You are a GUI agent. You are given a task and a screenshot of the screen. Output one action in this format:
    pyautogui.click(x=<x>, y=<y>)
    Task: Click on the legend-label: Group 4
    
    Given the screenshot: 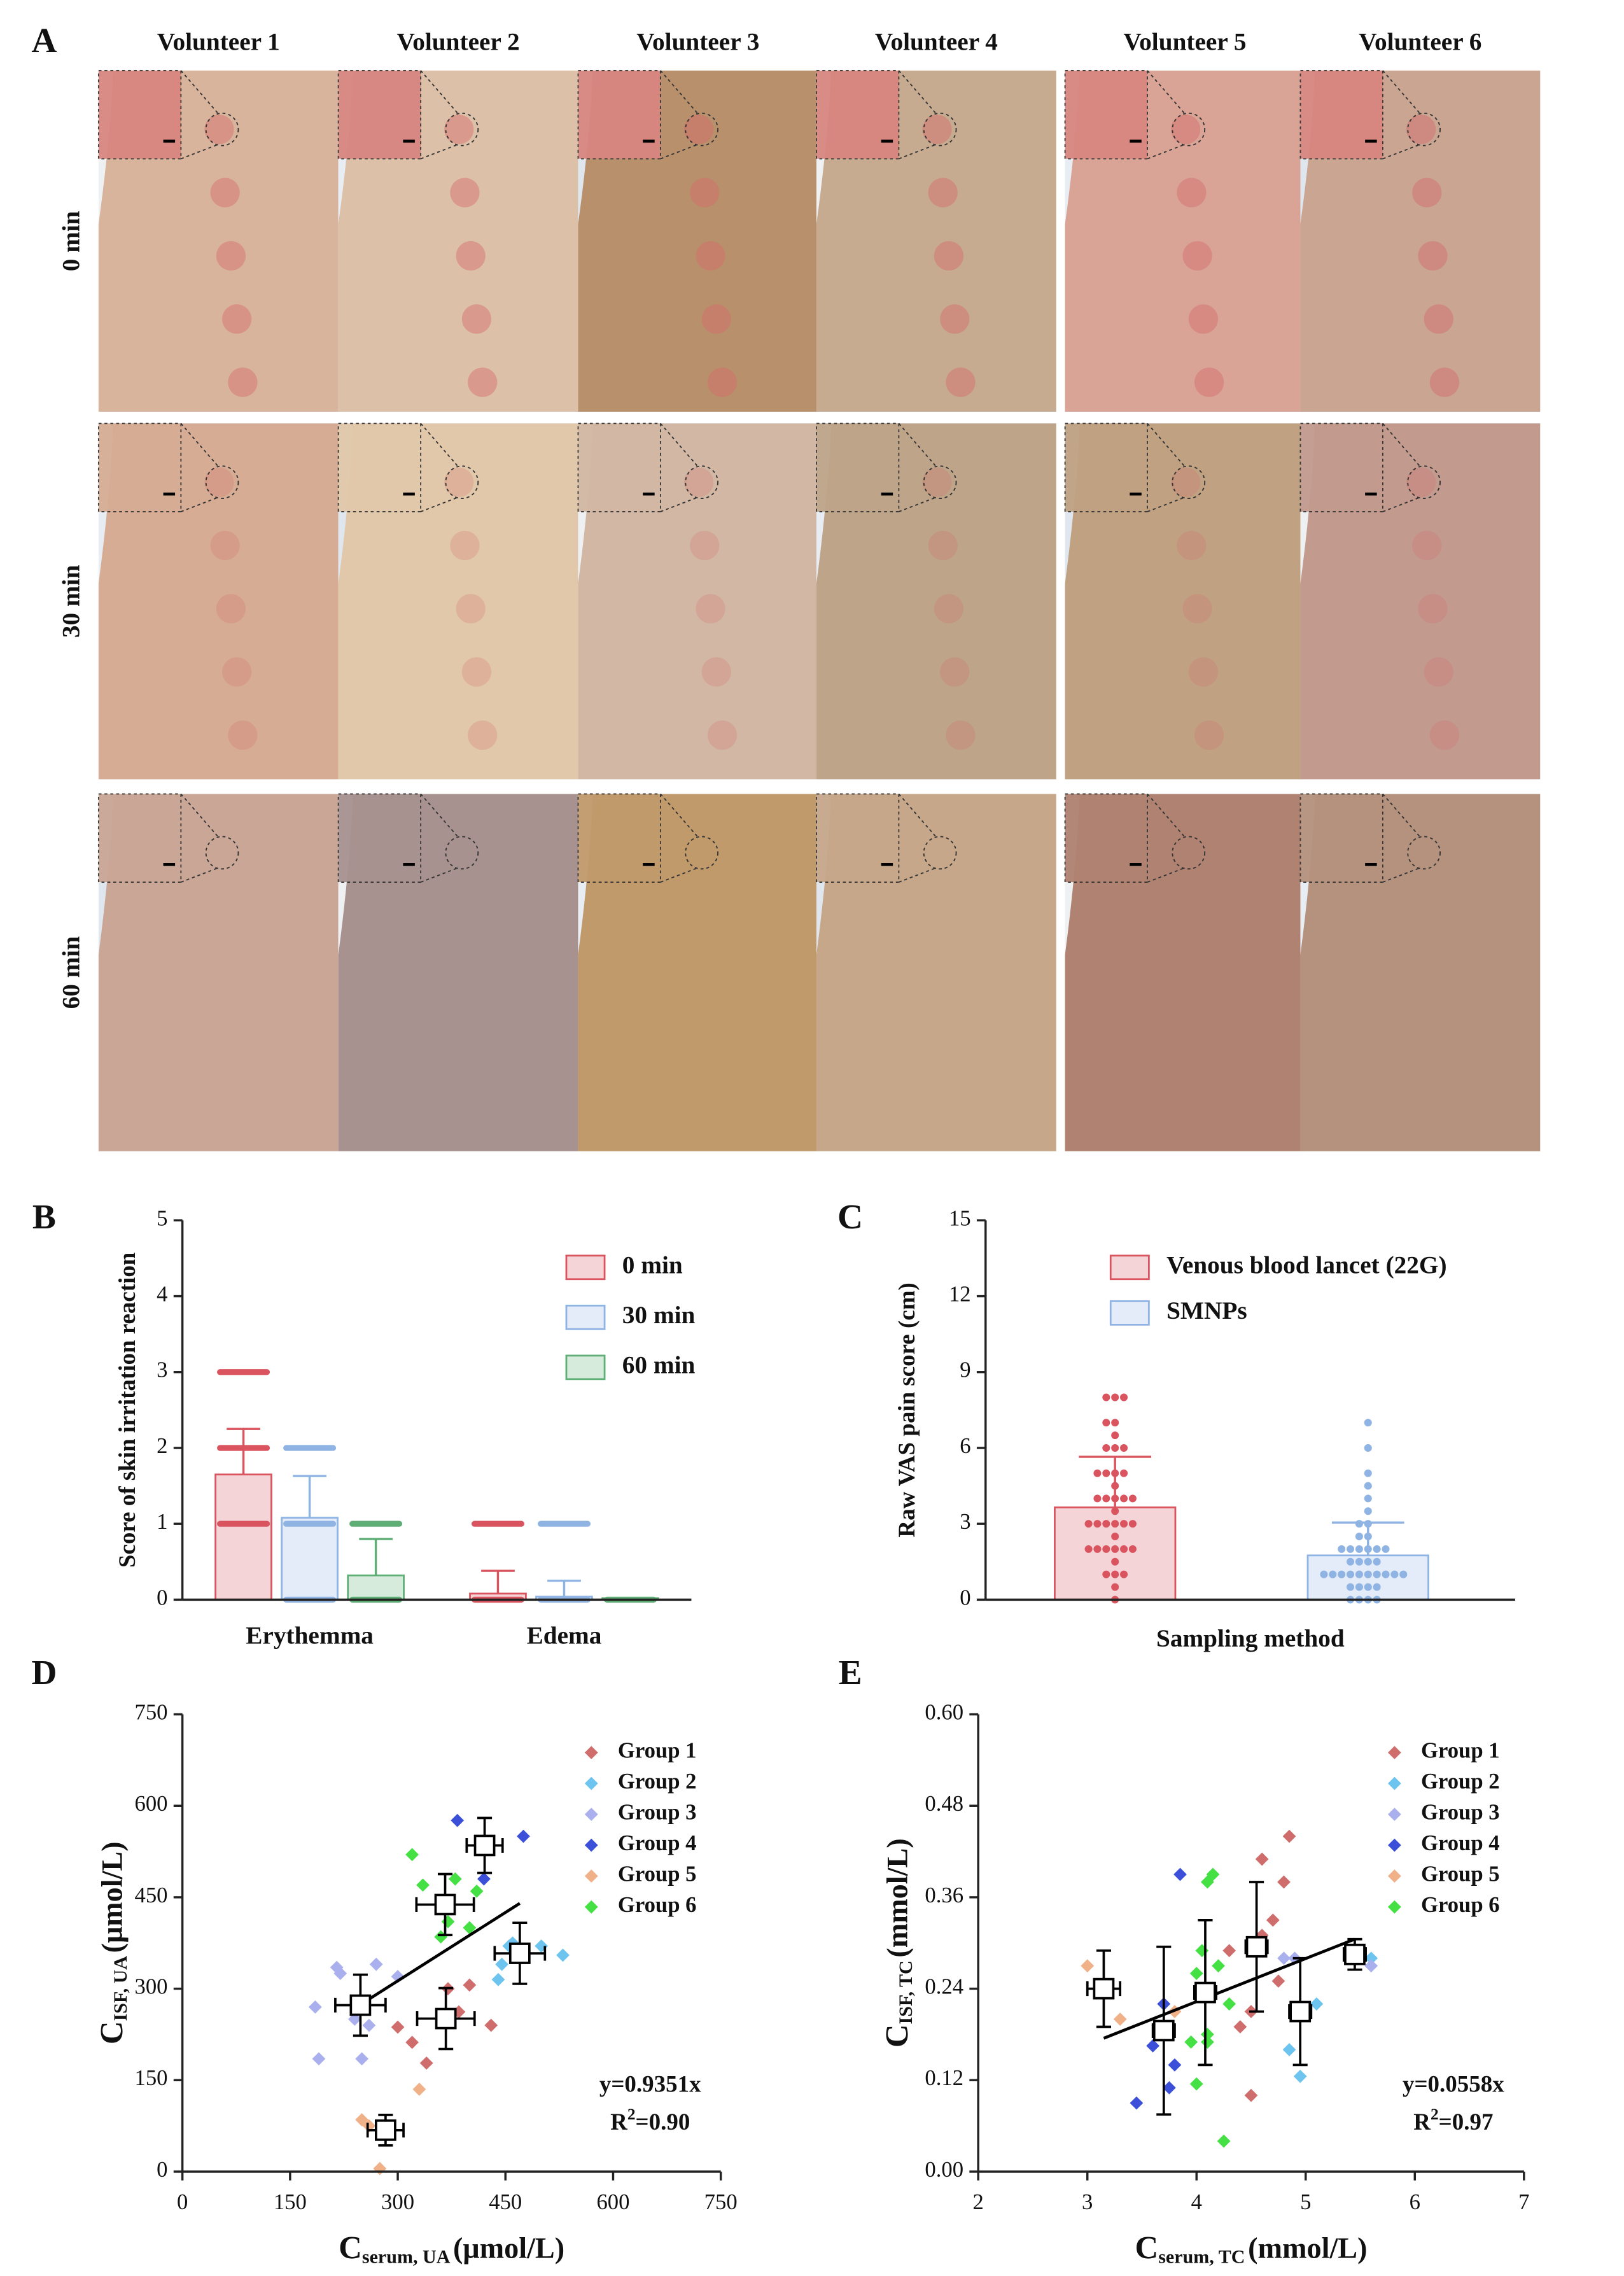 What is the action you would take?
    pyautogui.click(x=1460, y=1843)
    